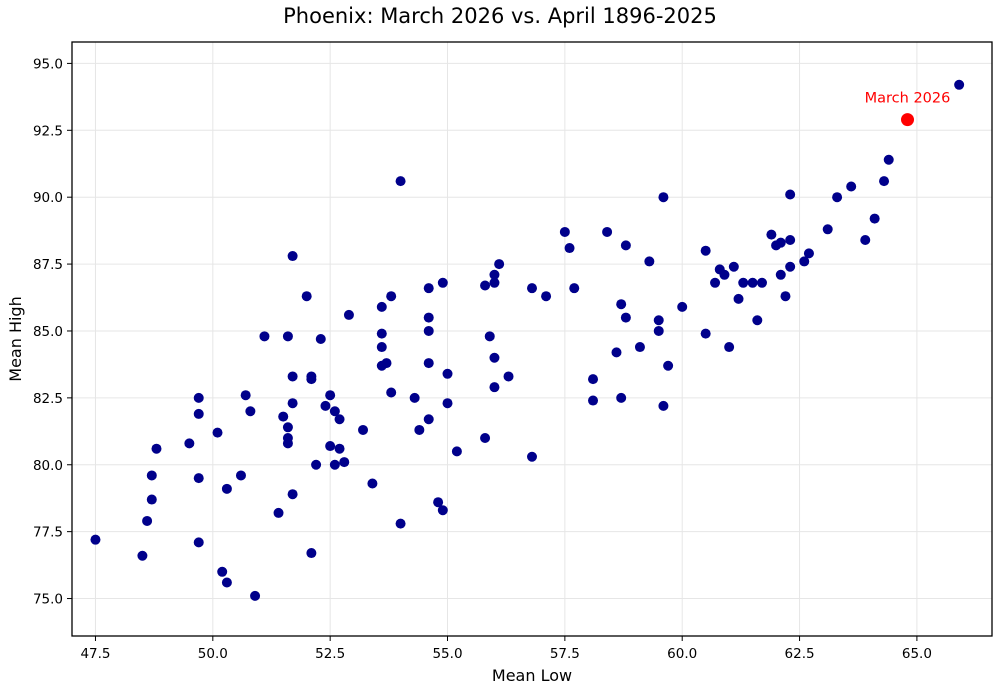 The height and width of the screenshot is (692, 1000). What do you see at coordinates (565, 654) in the screenshot?
I see `x-tick-label: 57.5` at bounding box center [565, 654].